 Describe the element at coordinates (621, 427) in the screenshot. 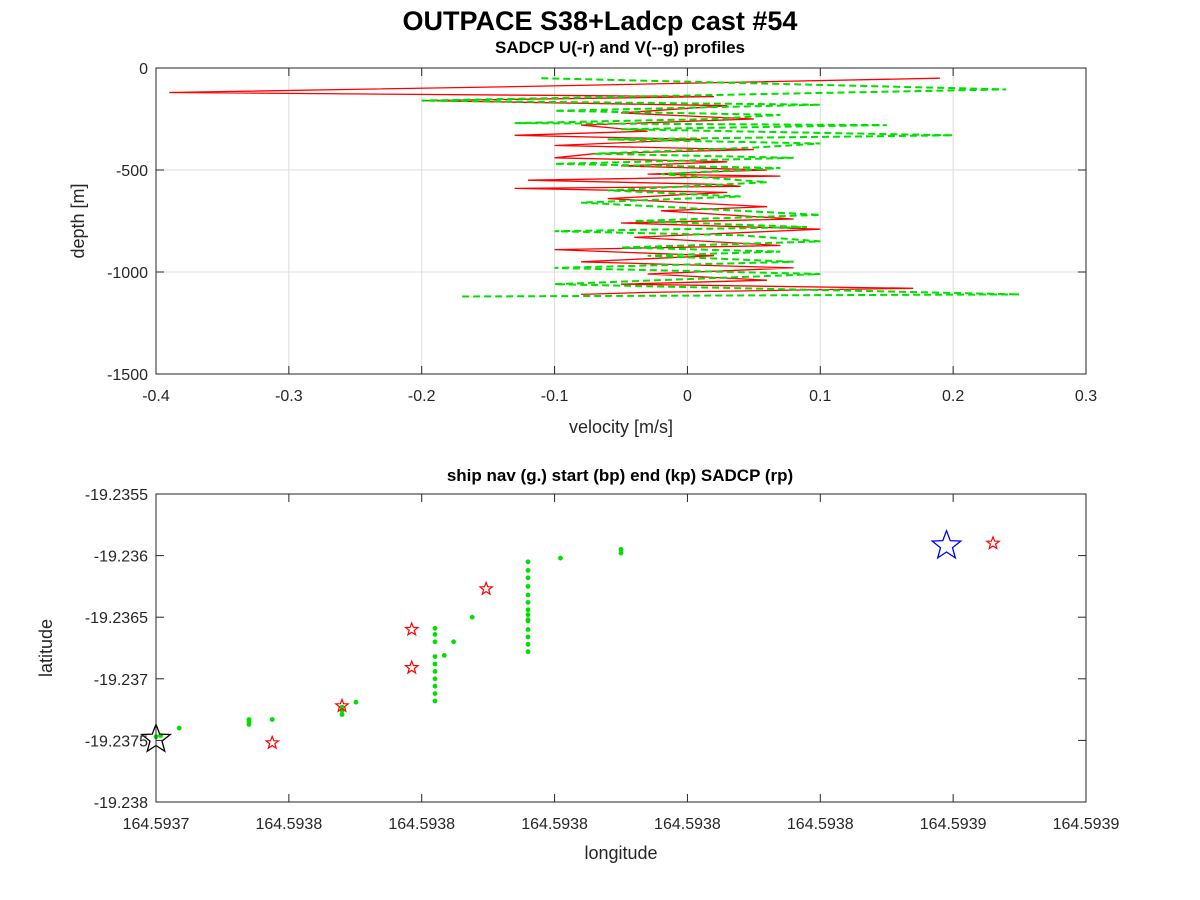

I see `profile-x-axis-label: velocity [m/s]` at that location.